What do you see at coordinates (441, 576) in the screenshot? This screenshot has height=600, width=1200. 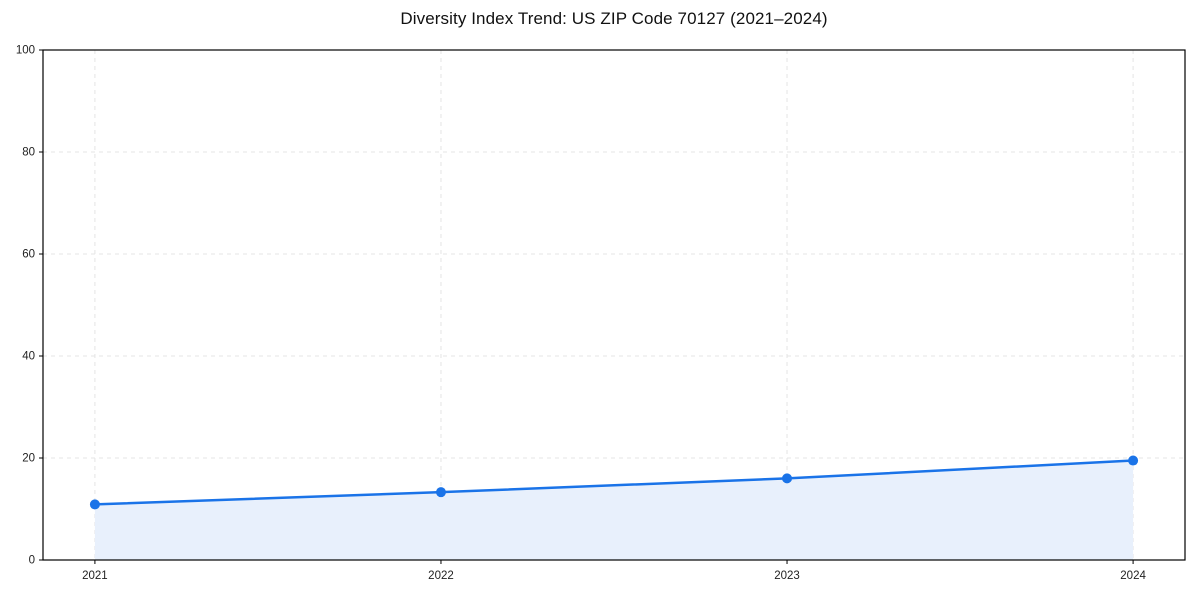 I see `x-tick-label: 2022` at bounding box center [441, 576].